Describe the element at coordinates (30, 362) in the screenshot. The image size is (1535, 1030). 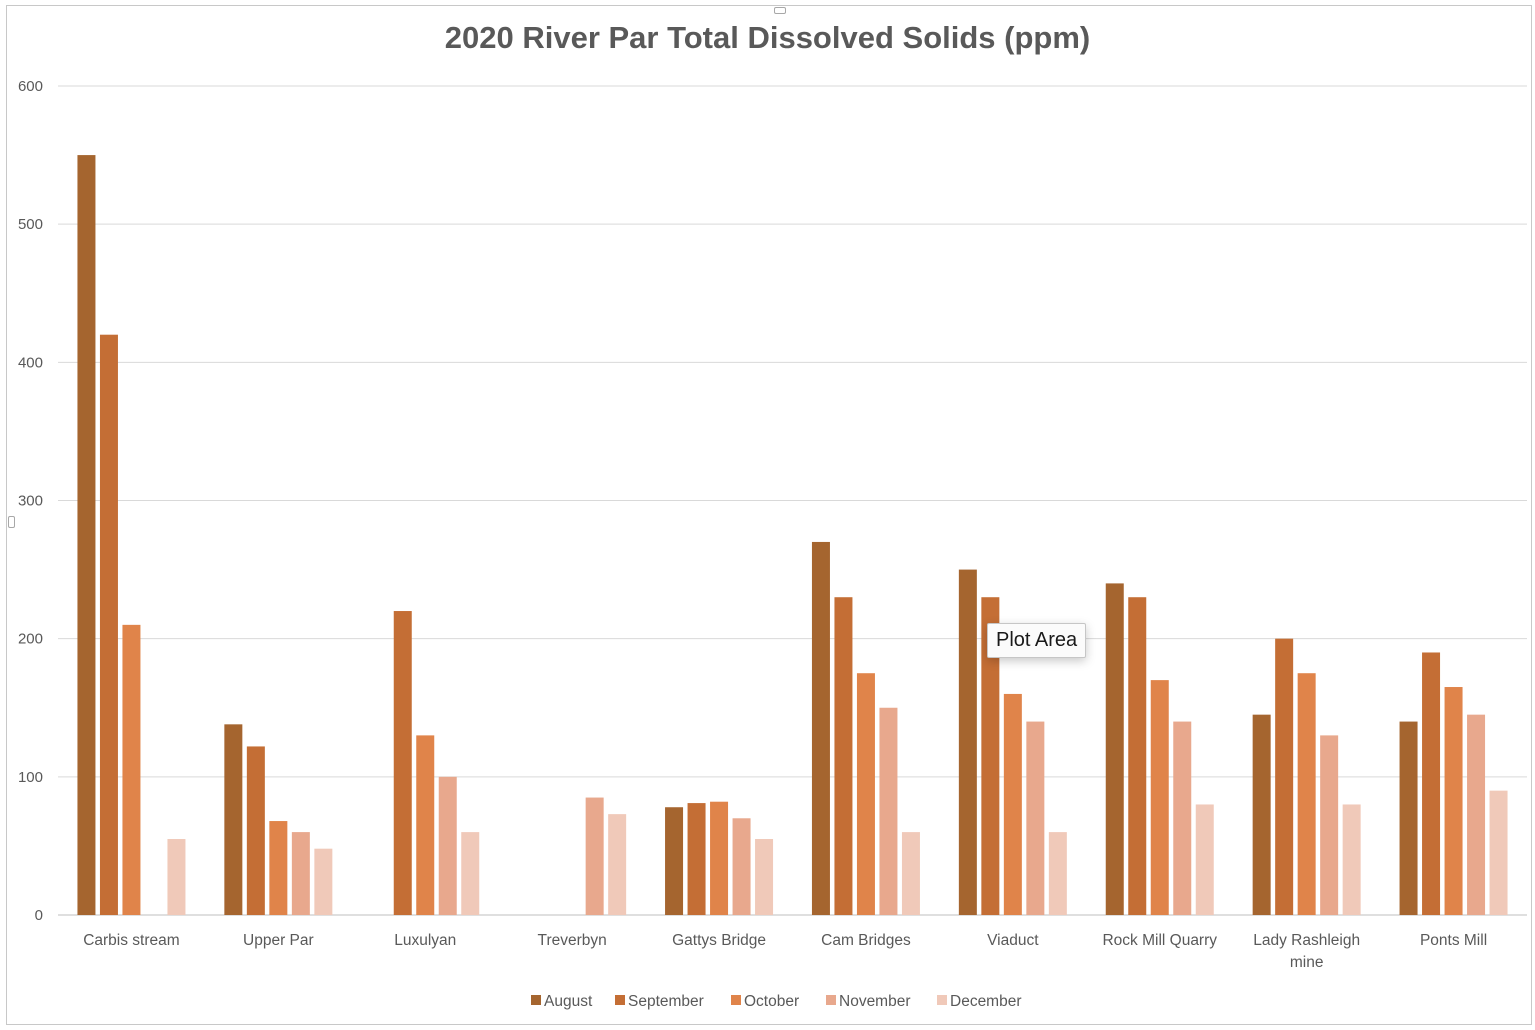
I see `y-tick-label: 400` at that location.